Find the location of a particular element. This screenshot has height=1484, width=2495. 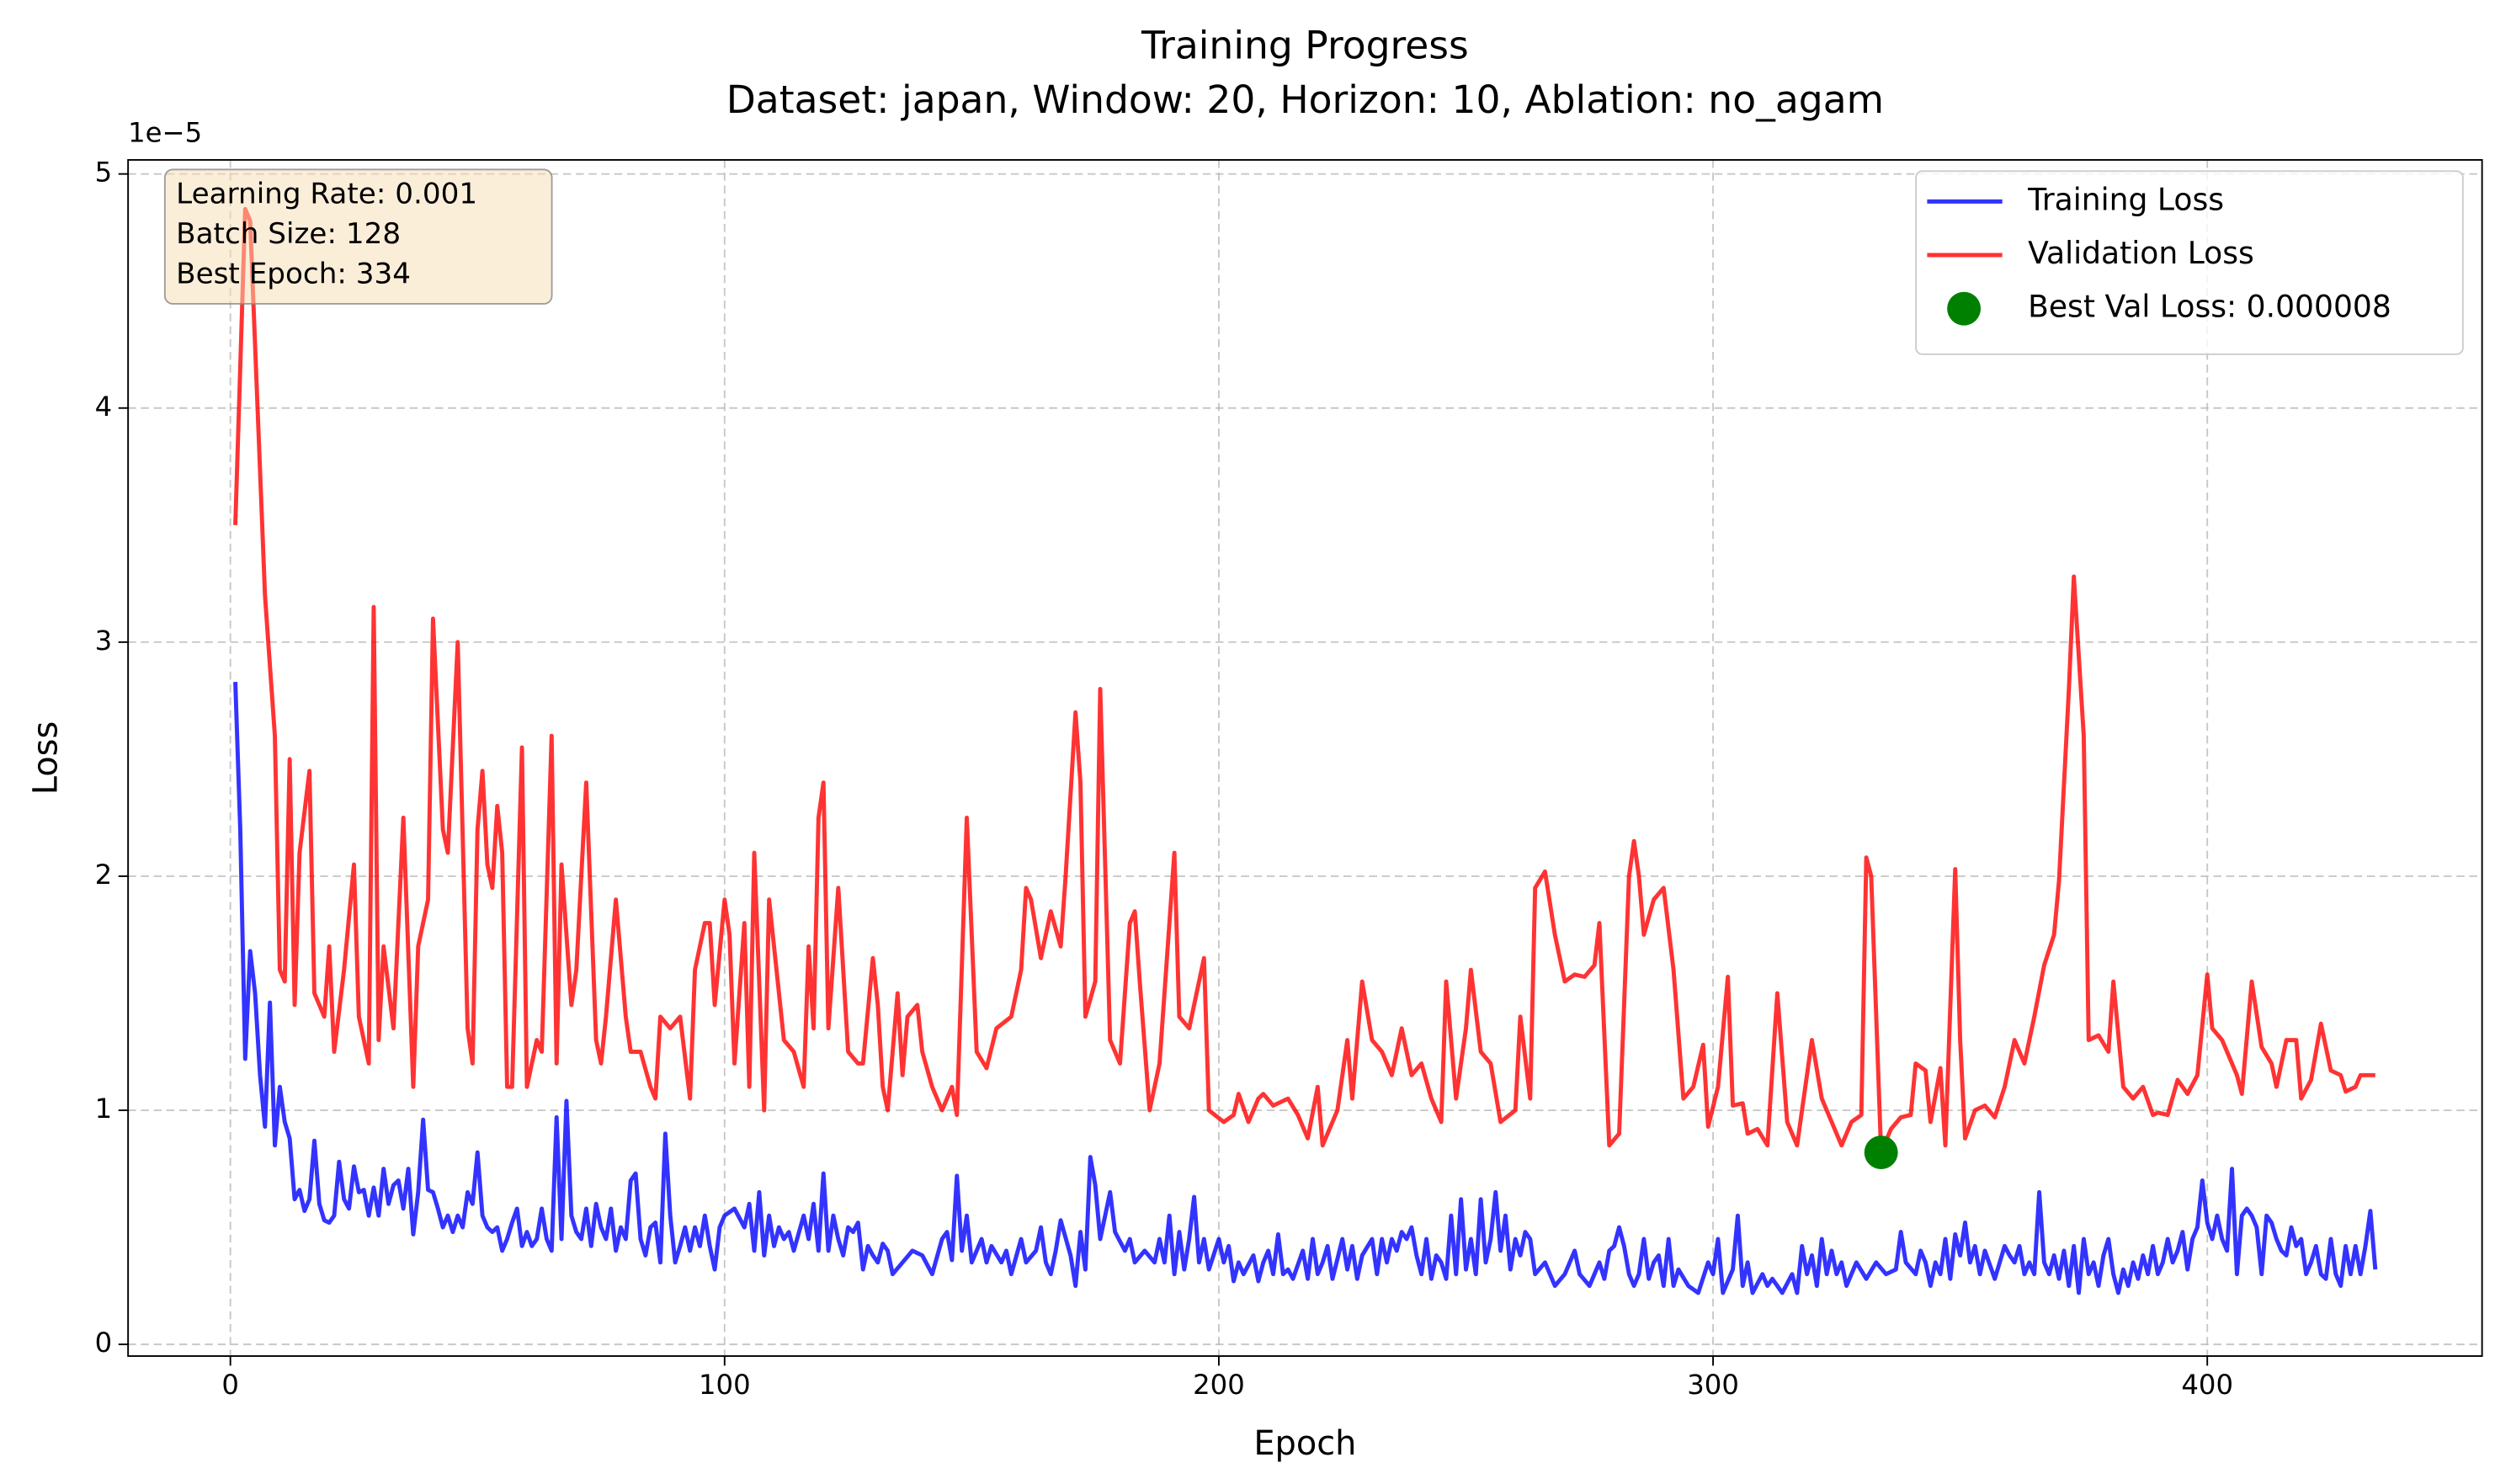

x-tick-label: 300 is located at coordinates (1713, 1385).